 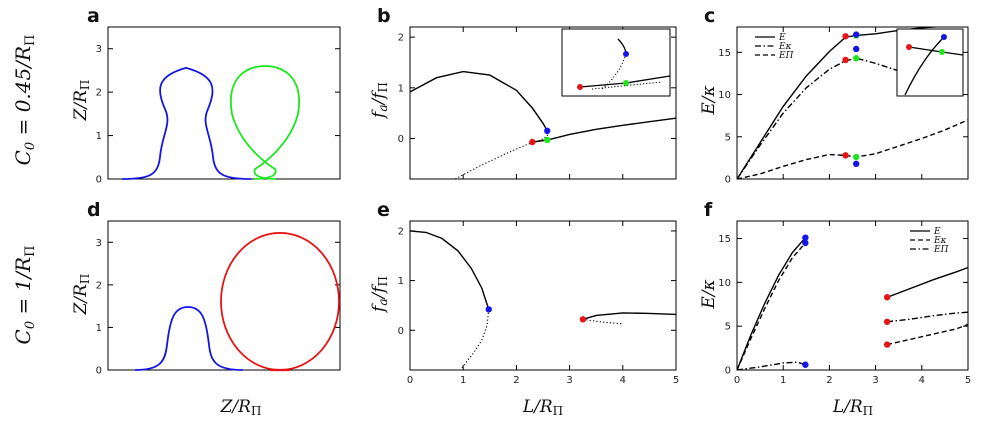 I want to click on shape-bud-green, so click(x=265, y=122).